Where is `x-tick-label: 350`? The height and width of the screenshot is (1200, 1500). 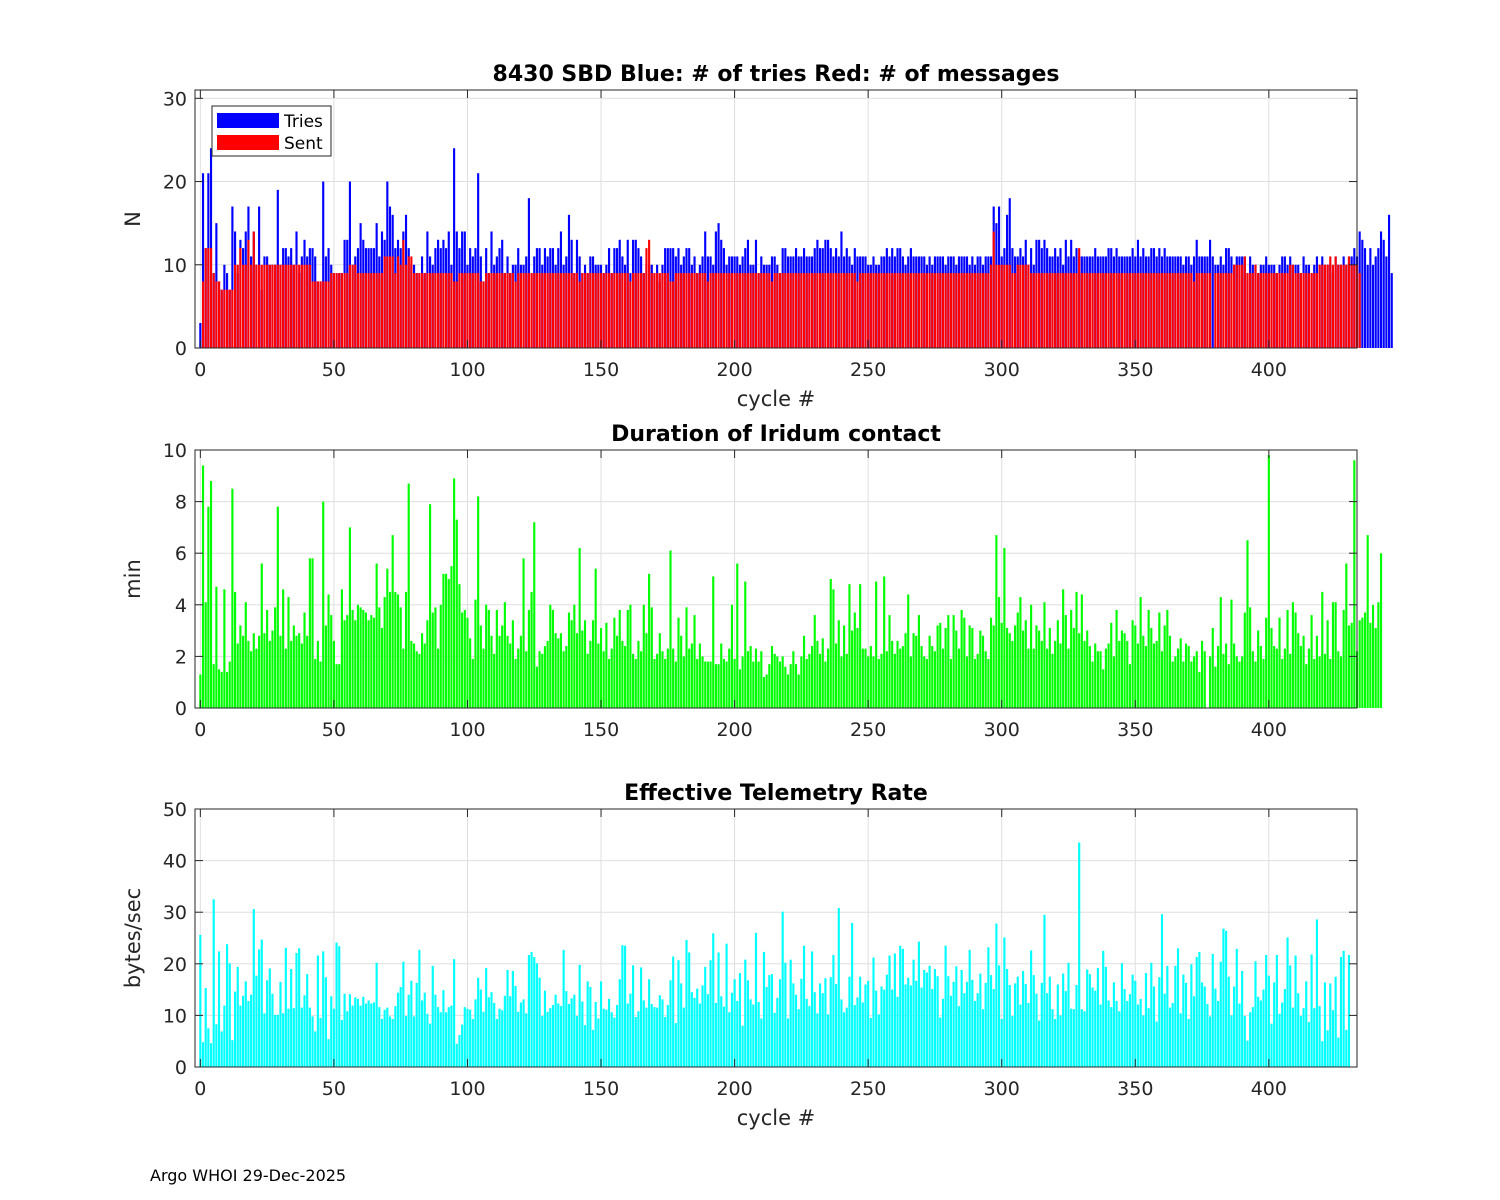 x-tick-label: 350 is located at coordinates (1135, 730).